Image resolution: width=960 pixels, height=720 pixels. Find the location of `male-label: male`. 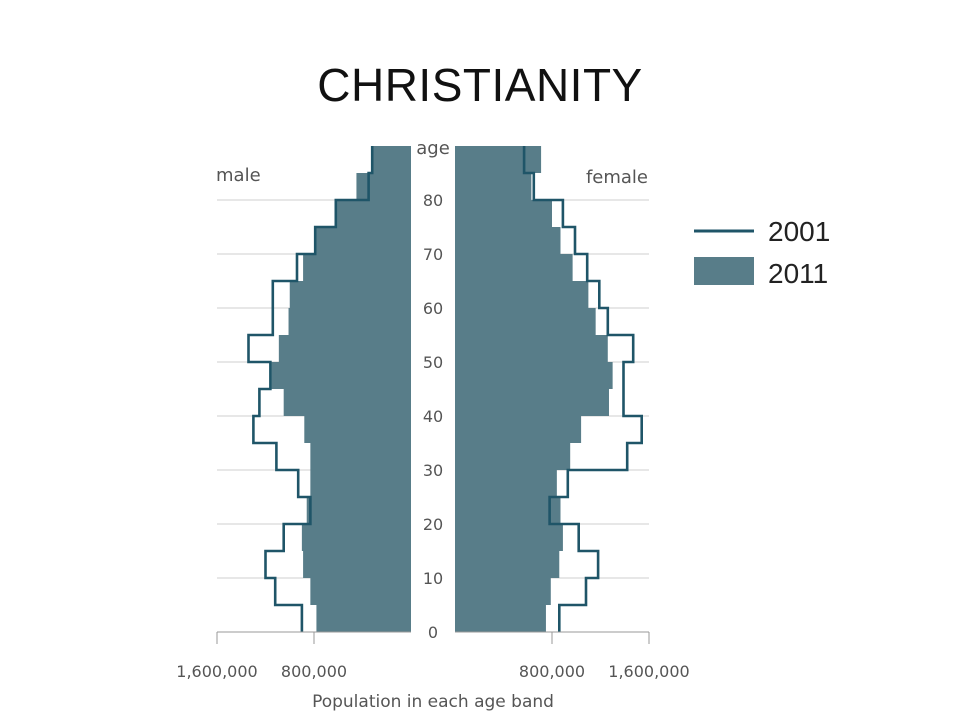

male-label: male is located at coordinates (238, 175).